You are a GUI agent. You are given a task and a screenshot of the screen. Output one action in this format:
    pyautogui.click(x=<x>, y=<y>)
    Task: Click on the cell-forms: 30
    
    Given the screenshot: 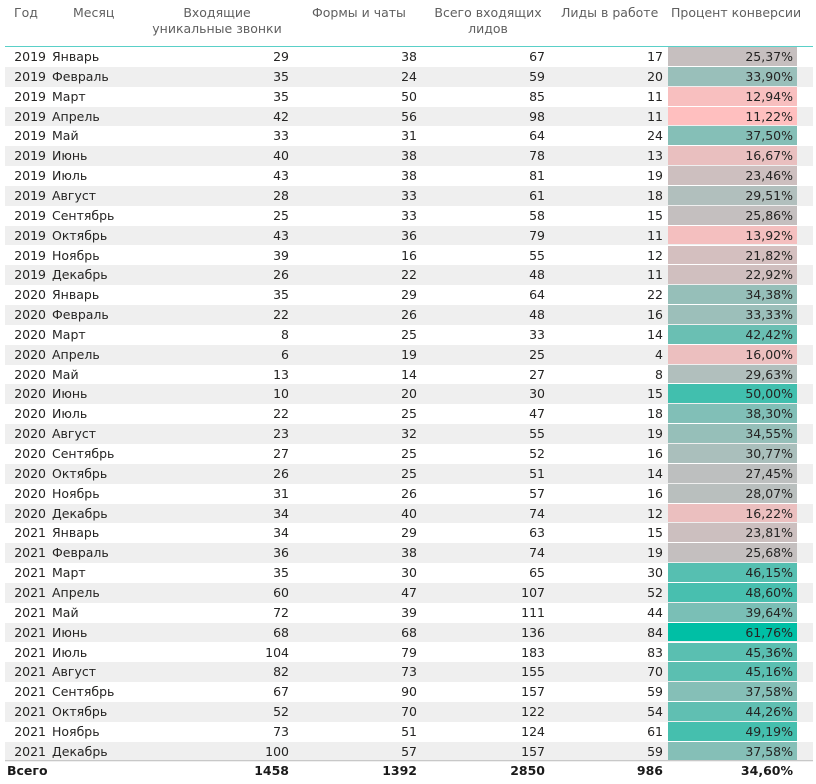 What is the action you would take?
    pyautogui.click(x=409, y=573)
    